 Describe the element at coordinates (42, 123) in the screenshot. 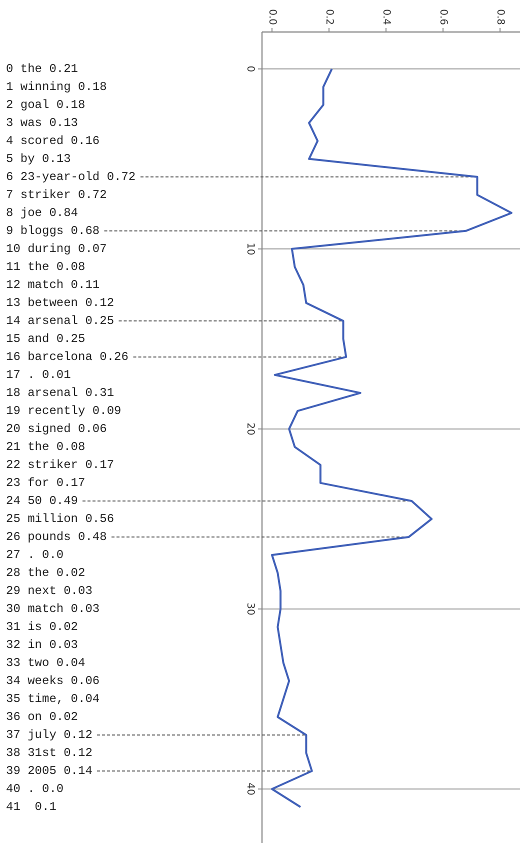

I see `text: 3 was 0.13` at that location.